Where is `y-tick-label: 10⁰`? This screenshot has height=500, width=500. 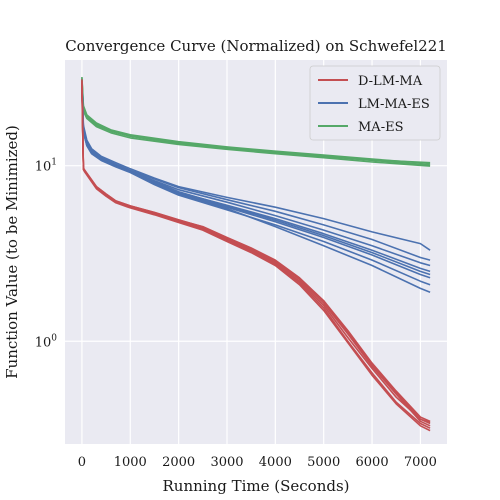
y-tick-label: 10⁰ is located at coordinates (46, 341).